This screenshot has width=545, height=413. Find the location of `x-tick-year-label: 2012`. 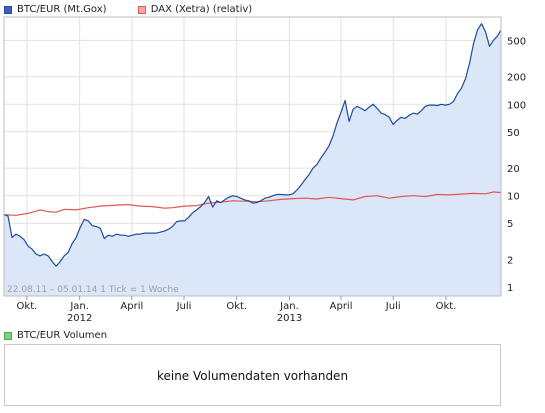

x-tick-year-label: 2012 is located at coordinates (79, 318).